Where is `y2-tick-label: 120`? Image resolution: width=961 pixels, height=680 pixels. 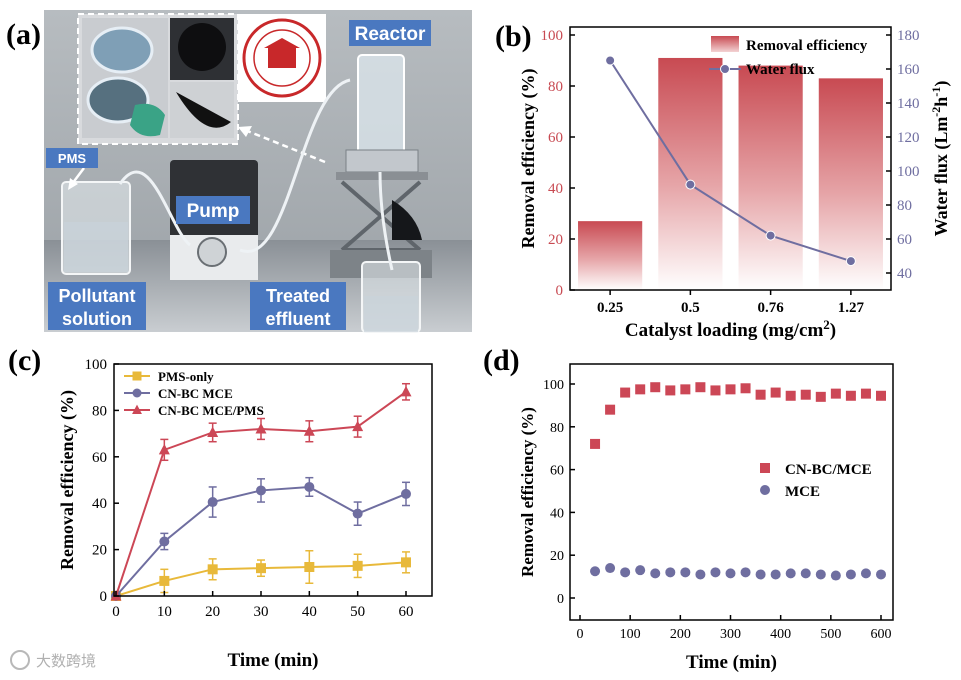
y2-tick-label: 120 is located at coordinates (908, 138).